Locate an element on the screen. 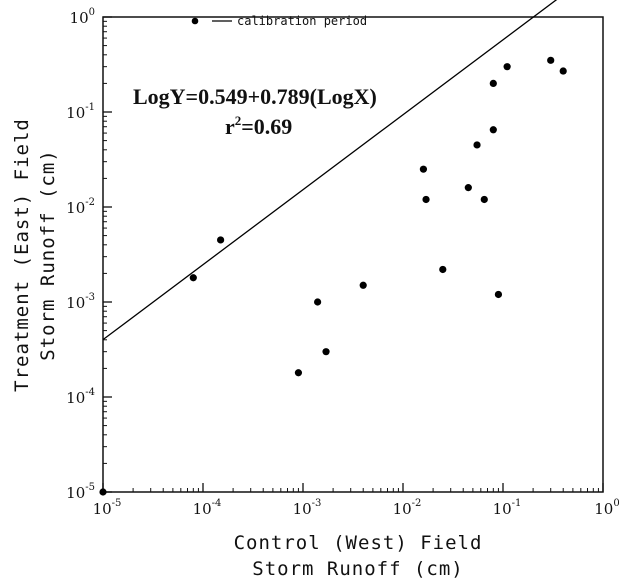  x-tick-label: 10⁻⁴ is located at coordinates (207, 508).